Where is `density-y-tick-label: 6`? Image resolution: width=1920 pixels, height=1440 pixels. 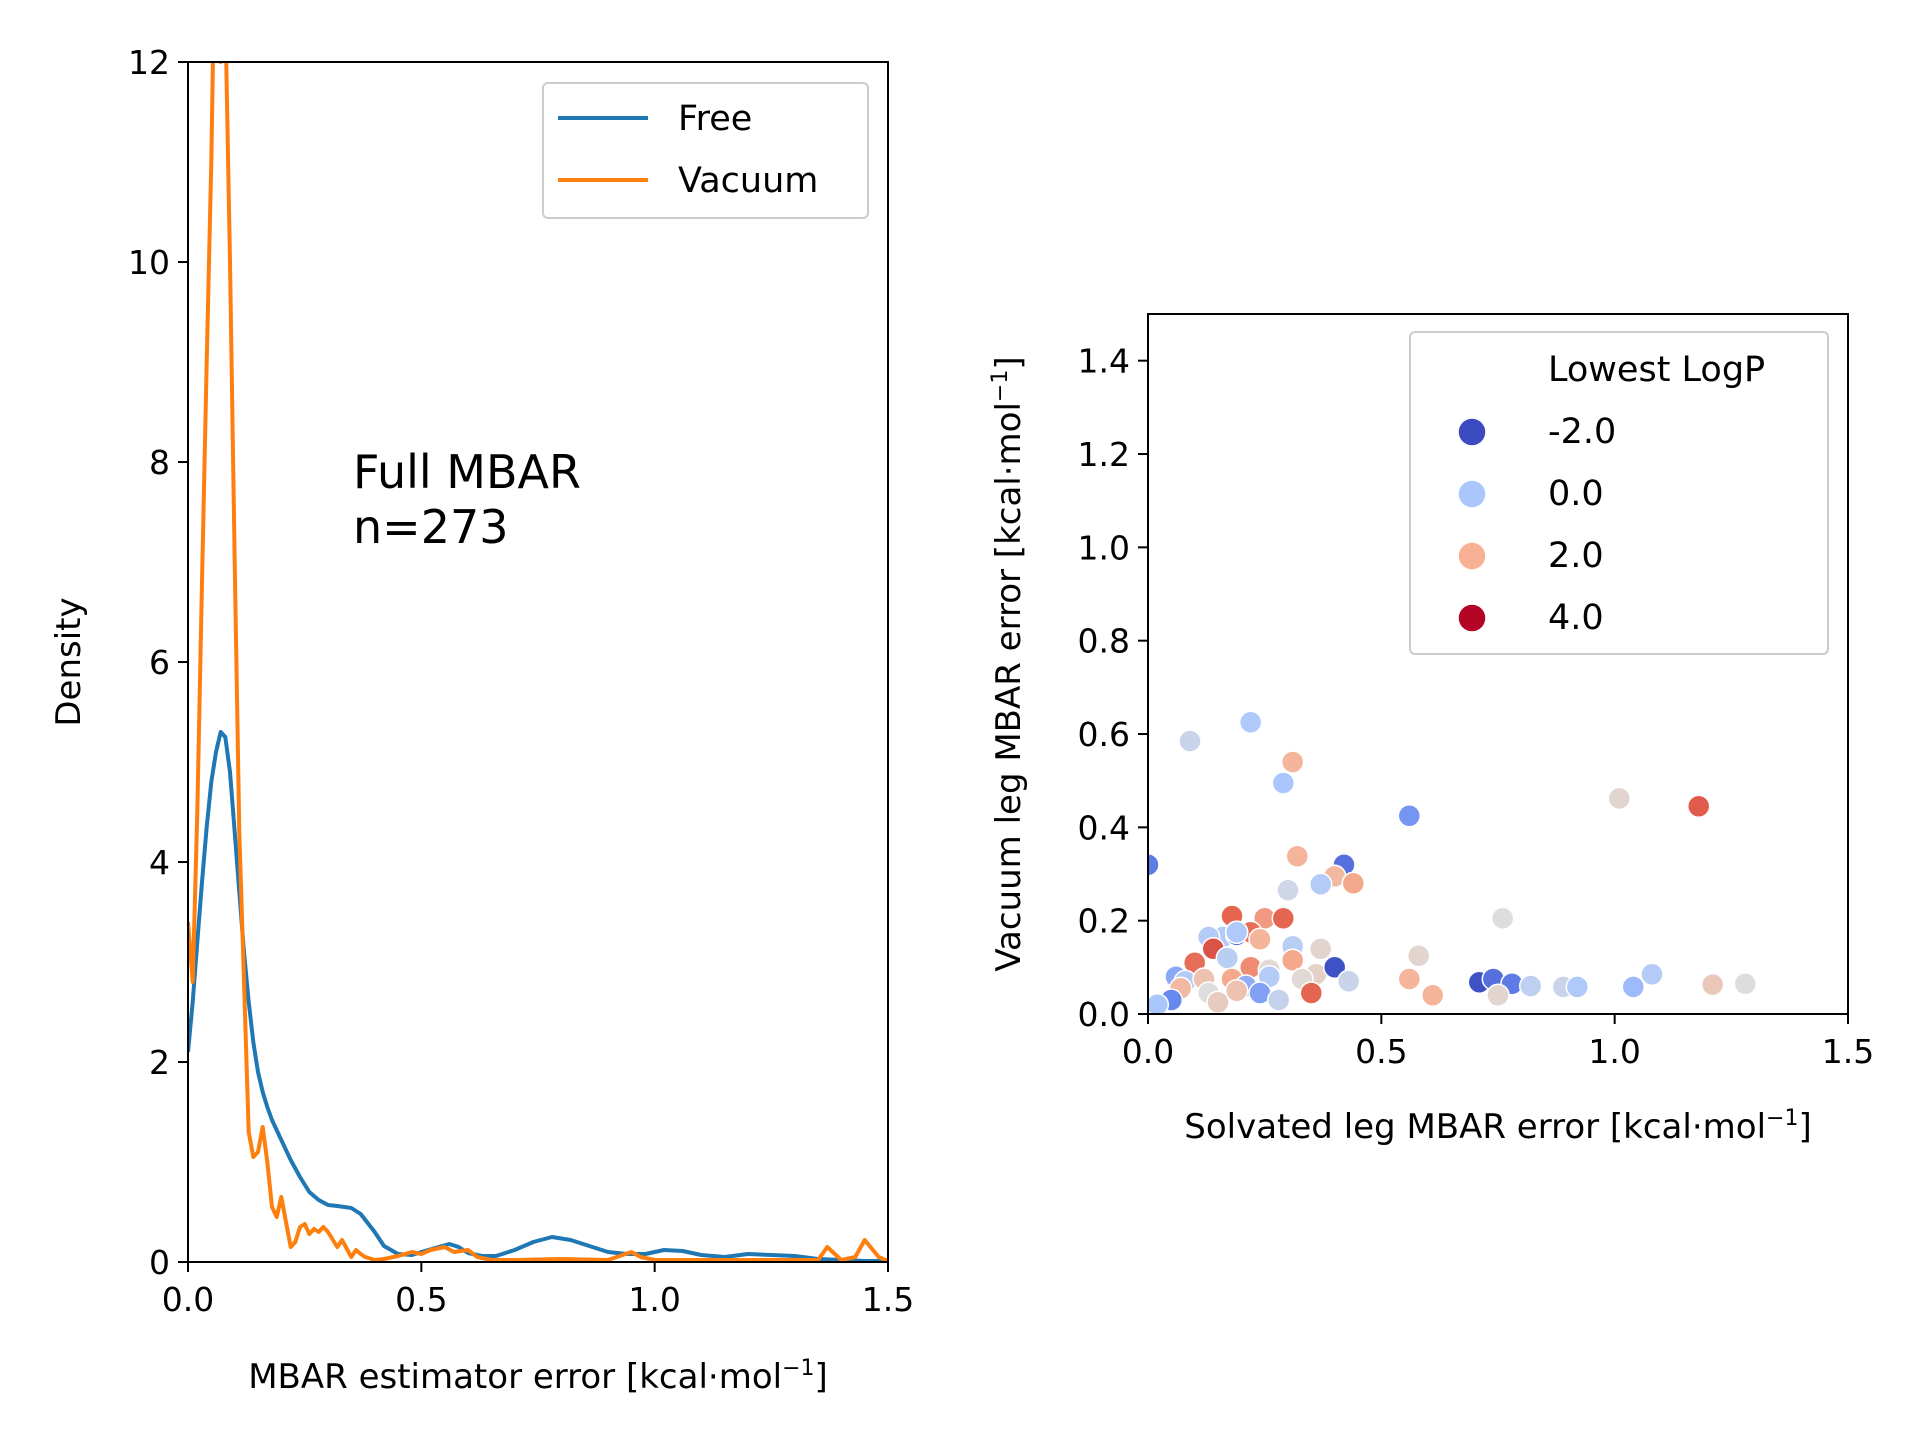 density-y-tick-label: 6 is located at coordinates (159, 662).